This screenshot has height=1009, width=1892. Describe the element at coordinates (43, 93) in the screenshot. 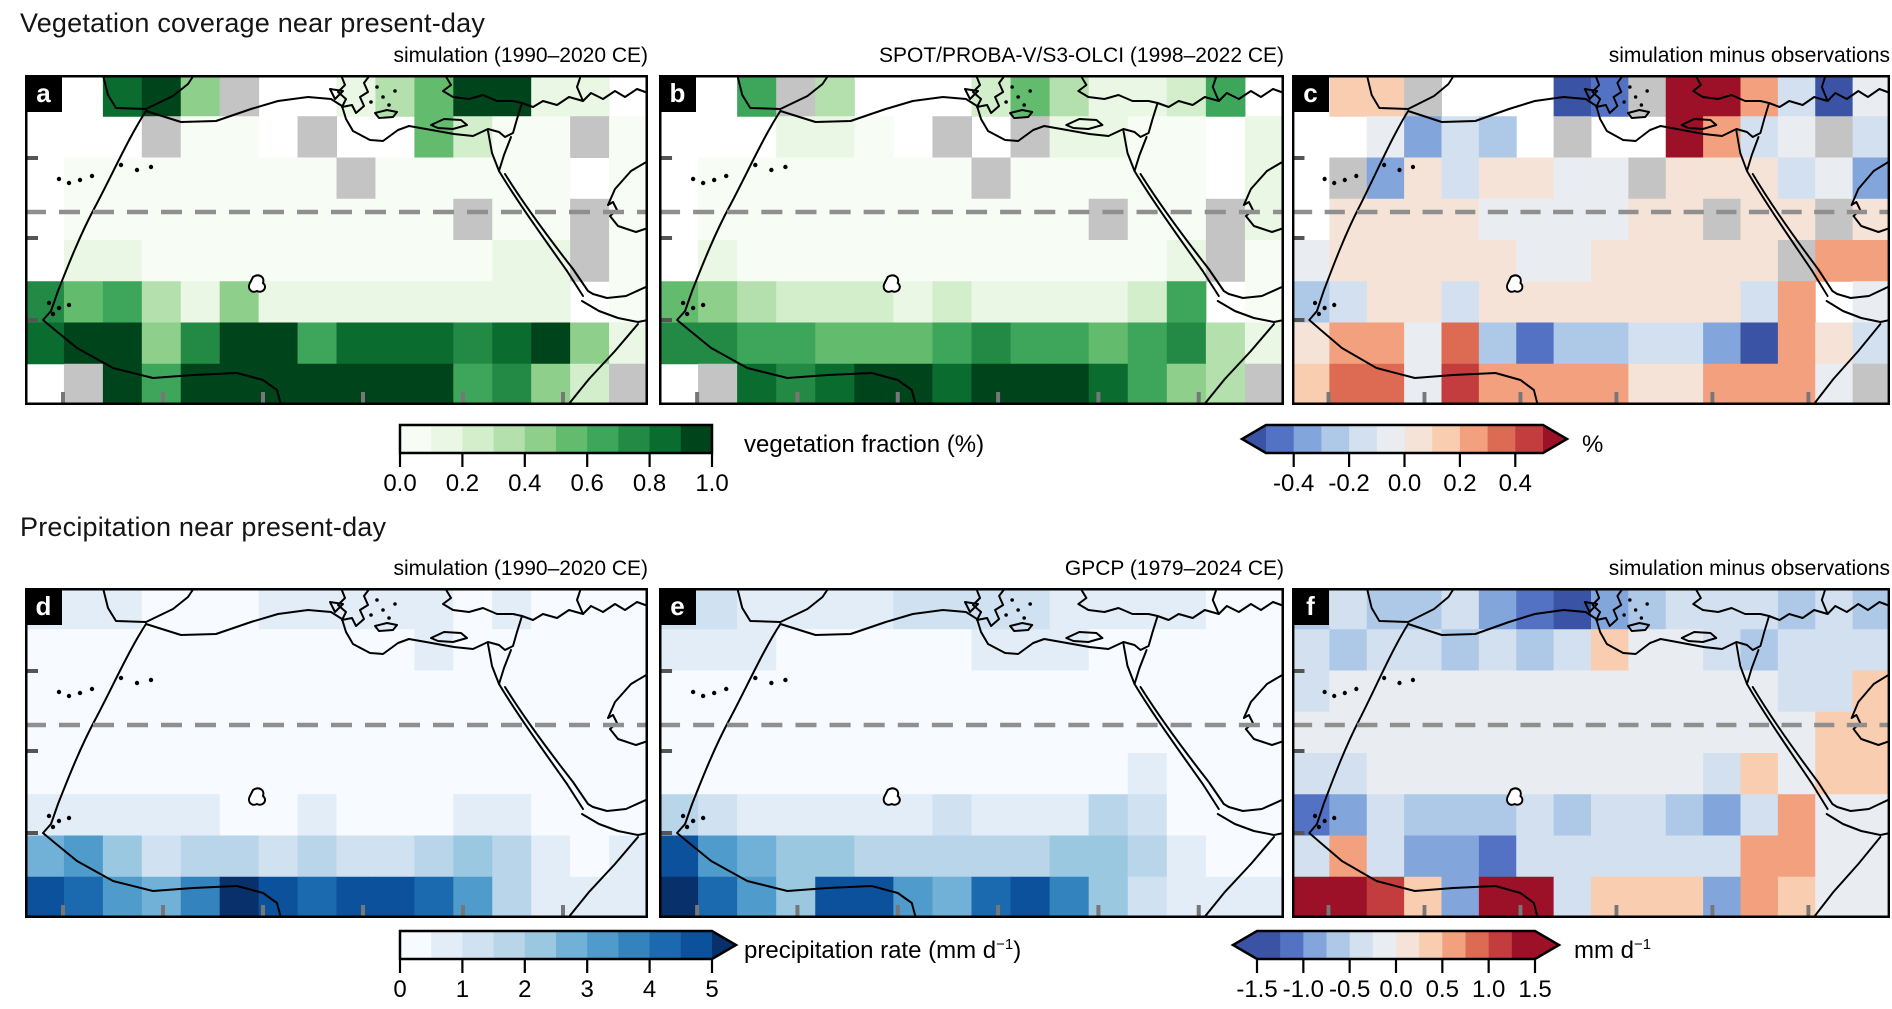

I see `panel-letter-a: a` at that location.